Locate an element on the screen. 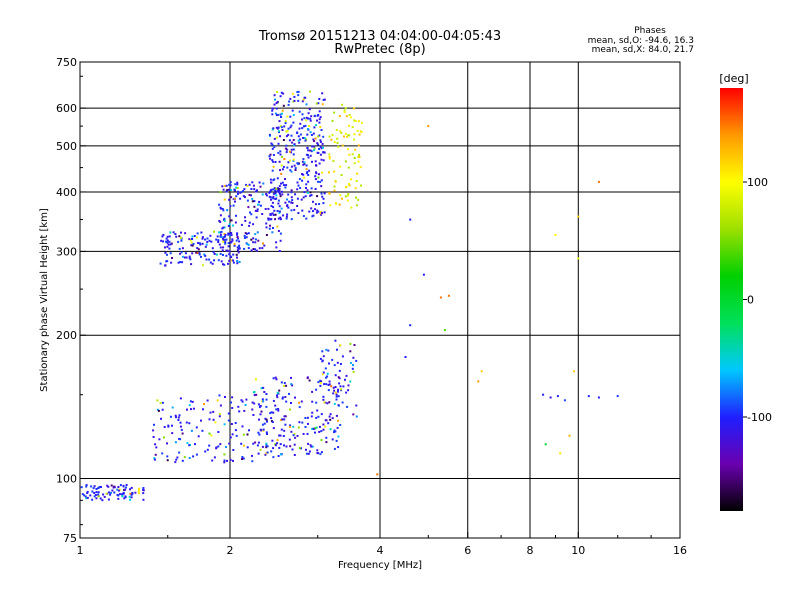 Image resolution: width=800 pixels, height=600 pixels. colorbar-tick-label: 100 is located at coordinates (757, 182).